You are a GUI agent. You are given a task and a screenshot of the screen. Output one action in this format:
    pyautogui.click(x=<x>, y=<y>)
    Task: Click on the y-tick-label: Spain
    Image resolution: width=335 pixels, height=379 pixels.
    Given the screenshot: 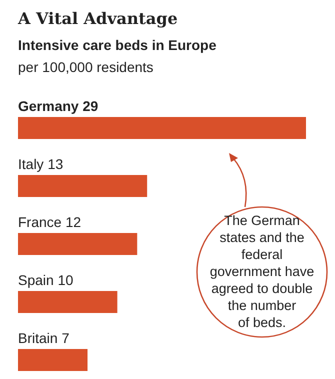 What is the action you would take?
    pyautogui.click(x=38, y=280)
    